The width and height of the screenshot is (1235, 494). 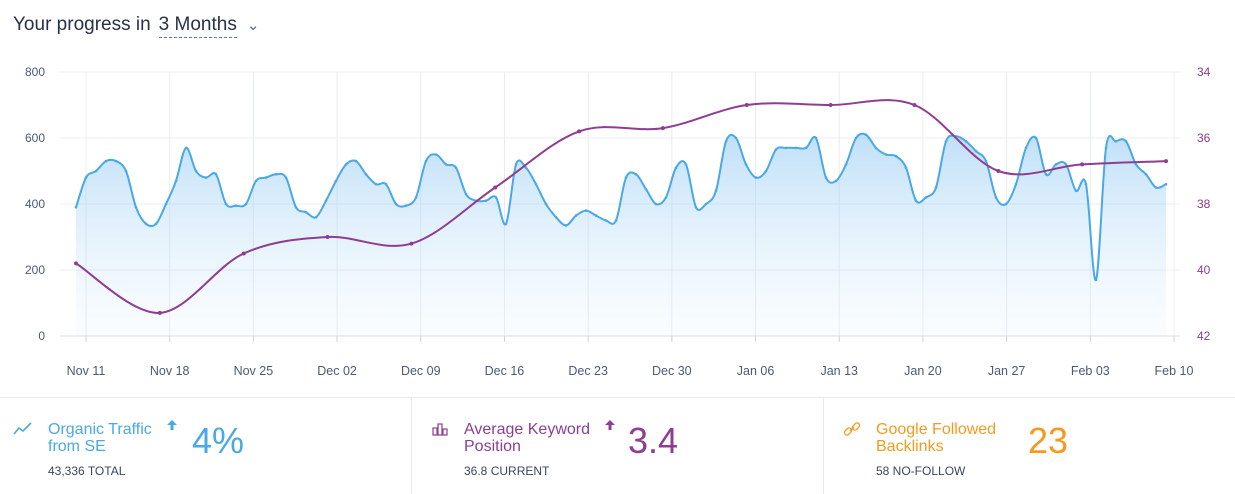 What do you see at coordinates (197, 26) in the screenshot?
I see `period-selector: 3 Months` at bounding box center [197, 26].